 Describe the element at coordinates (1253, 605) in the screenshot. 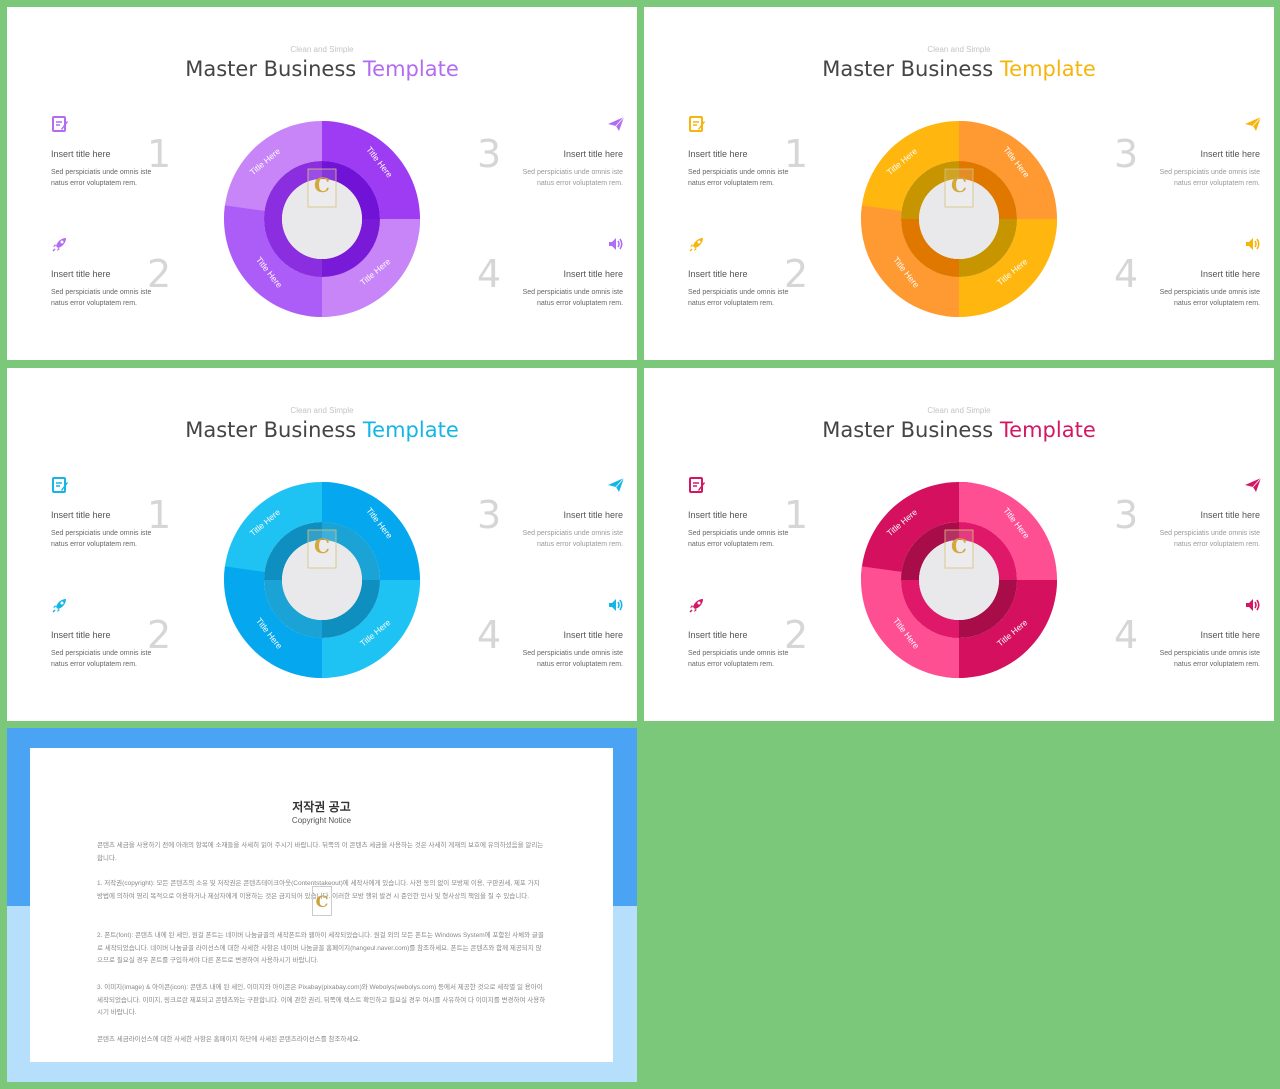

I see `speaker-icon` at that location.